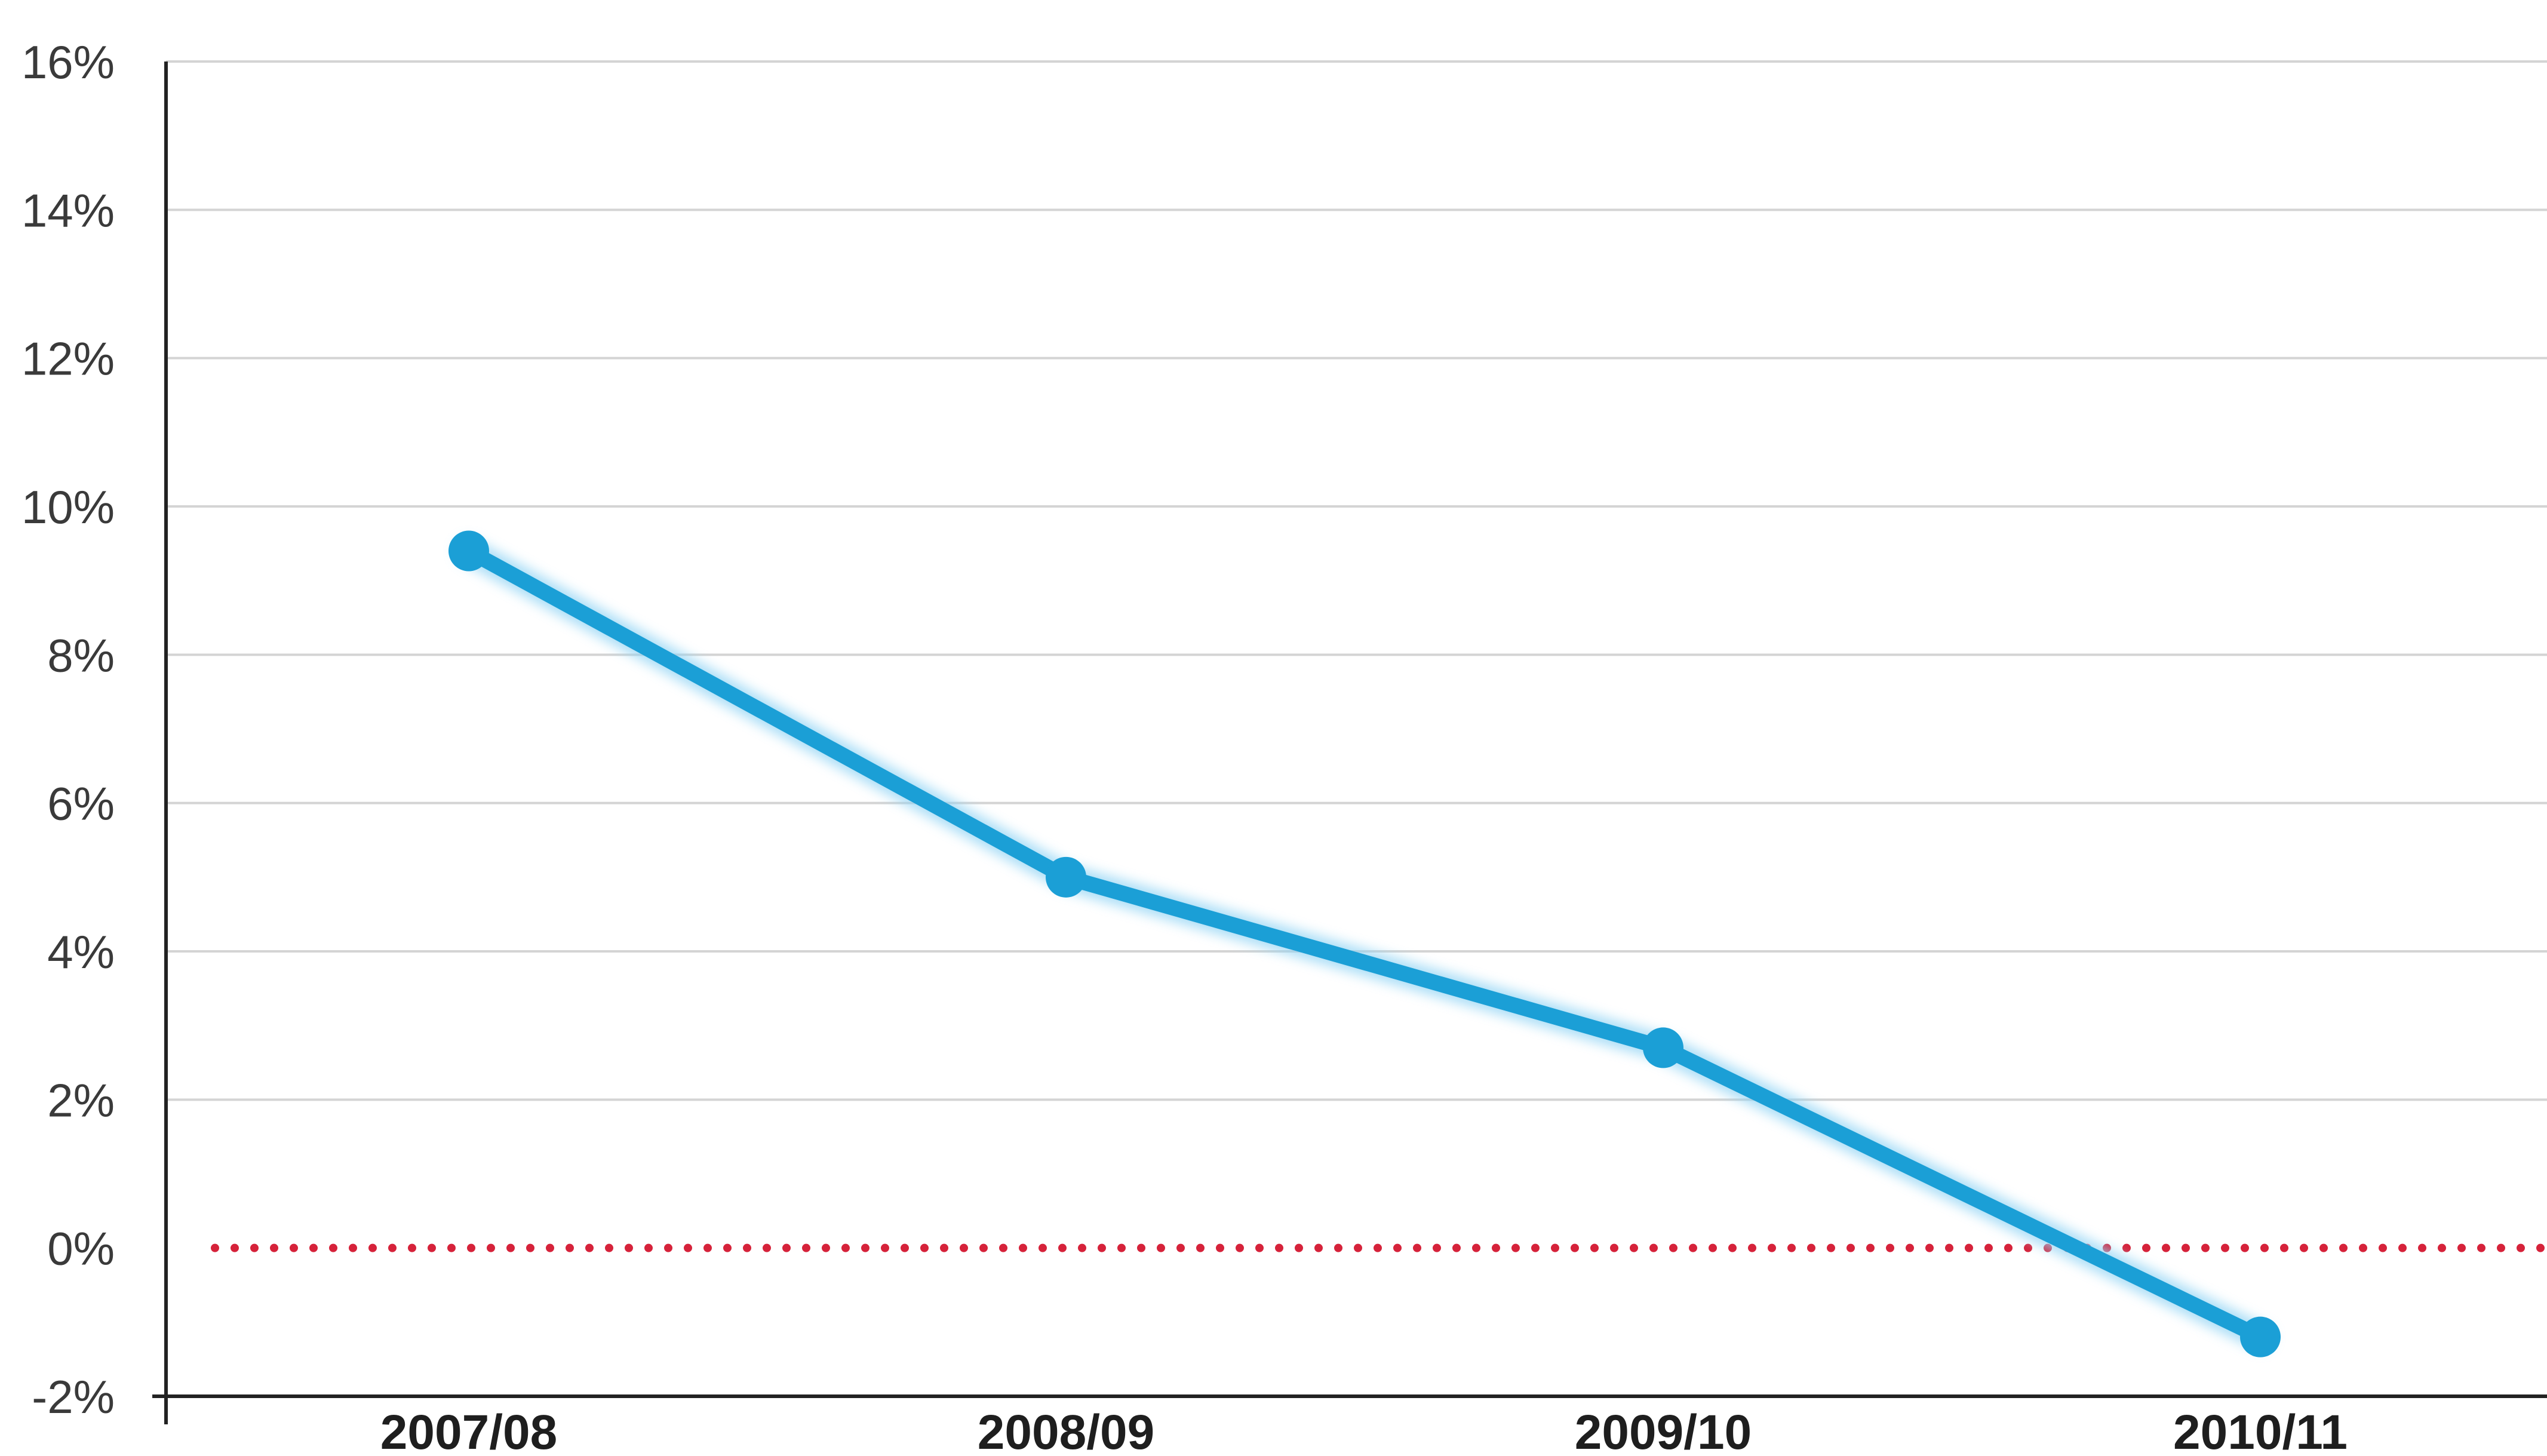  Describe the element at coordinates (81, 1248) in the screenshot. I see `y-tick-label: 0%` at that location.